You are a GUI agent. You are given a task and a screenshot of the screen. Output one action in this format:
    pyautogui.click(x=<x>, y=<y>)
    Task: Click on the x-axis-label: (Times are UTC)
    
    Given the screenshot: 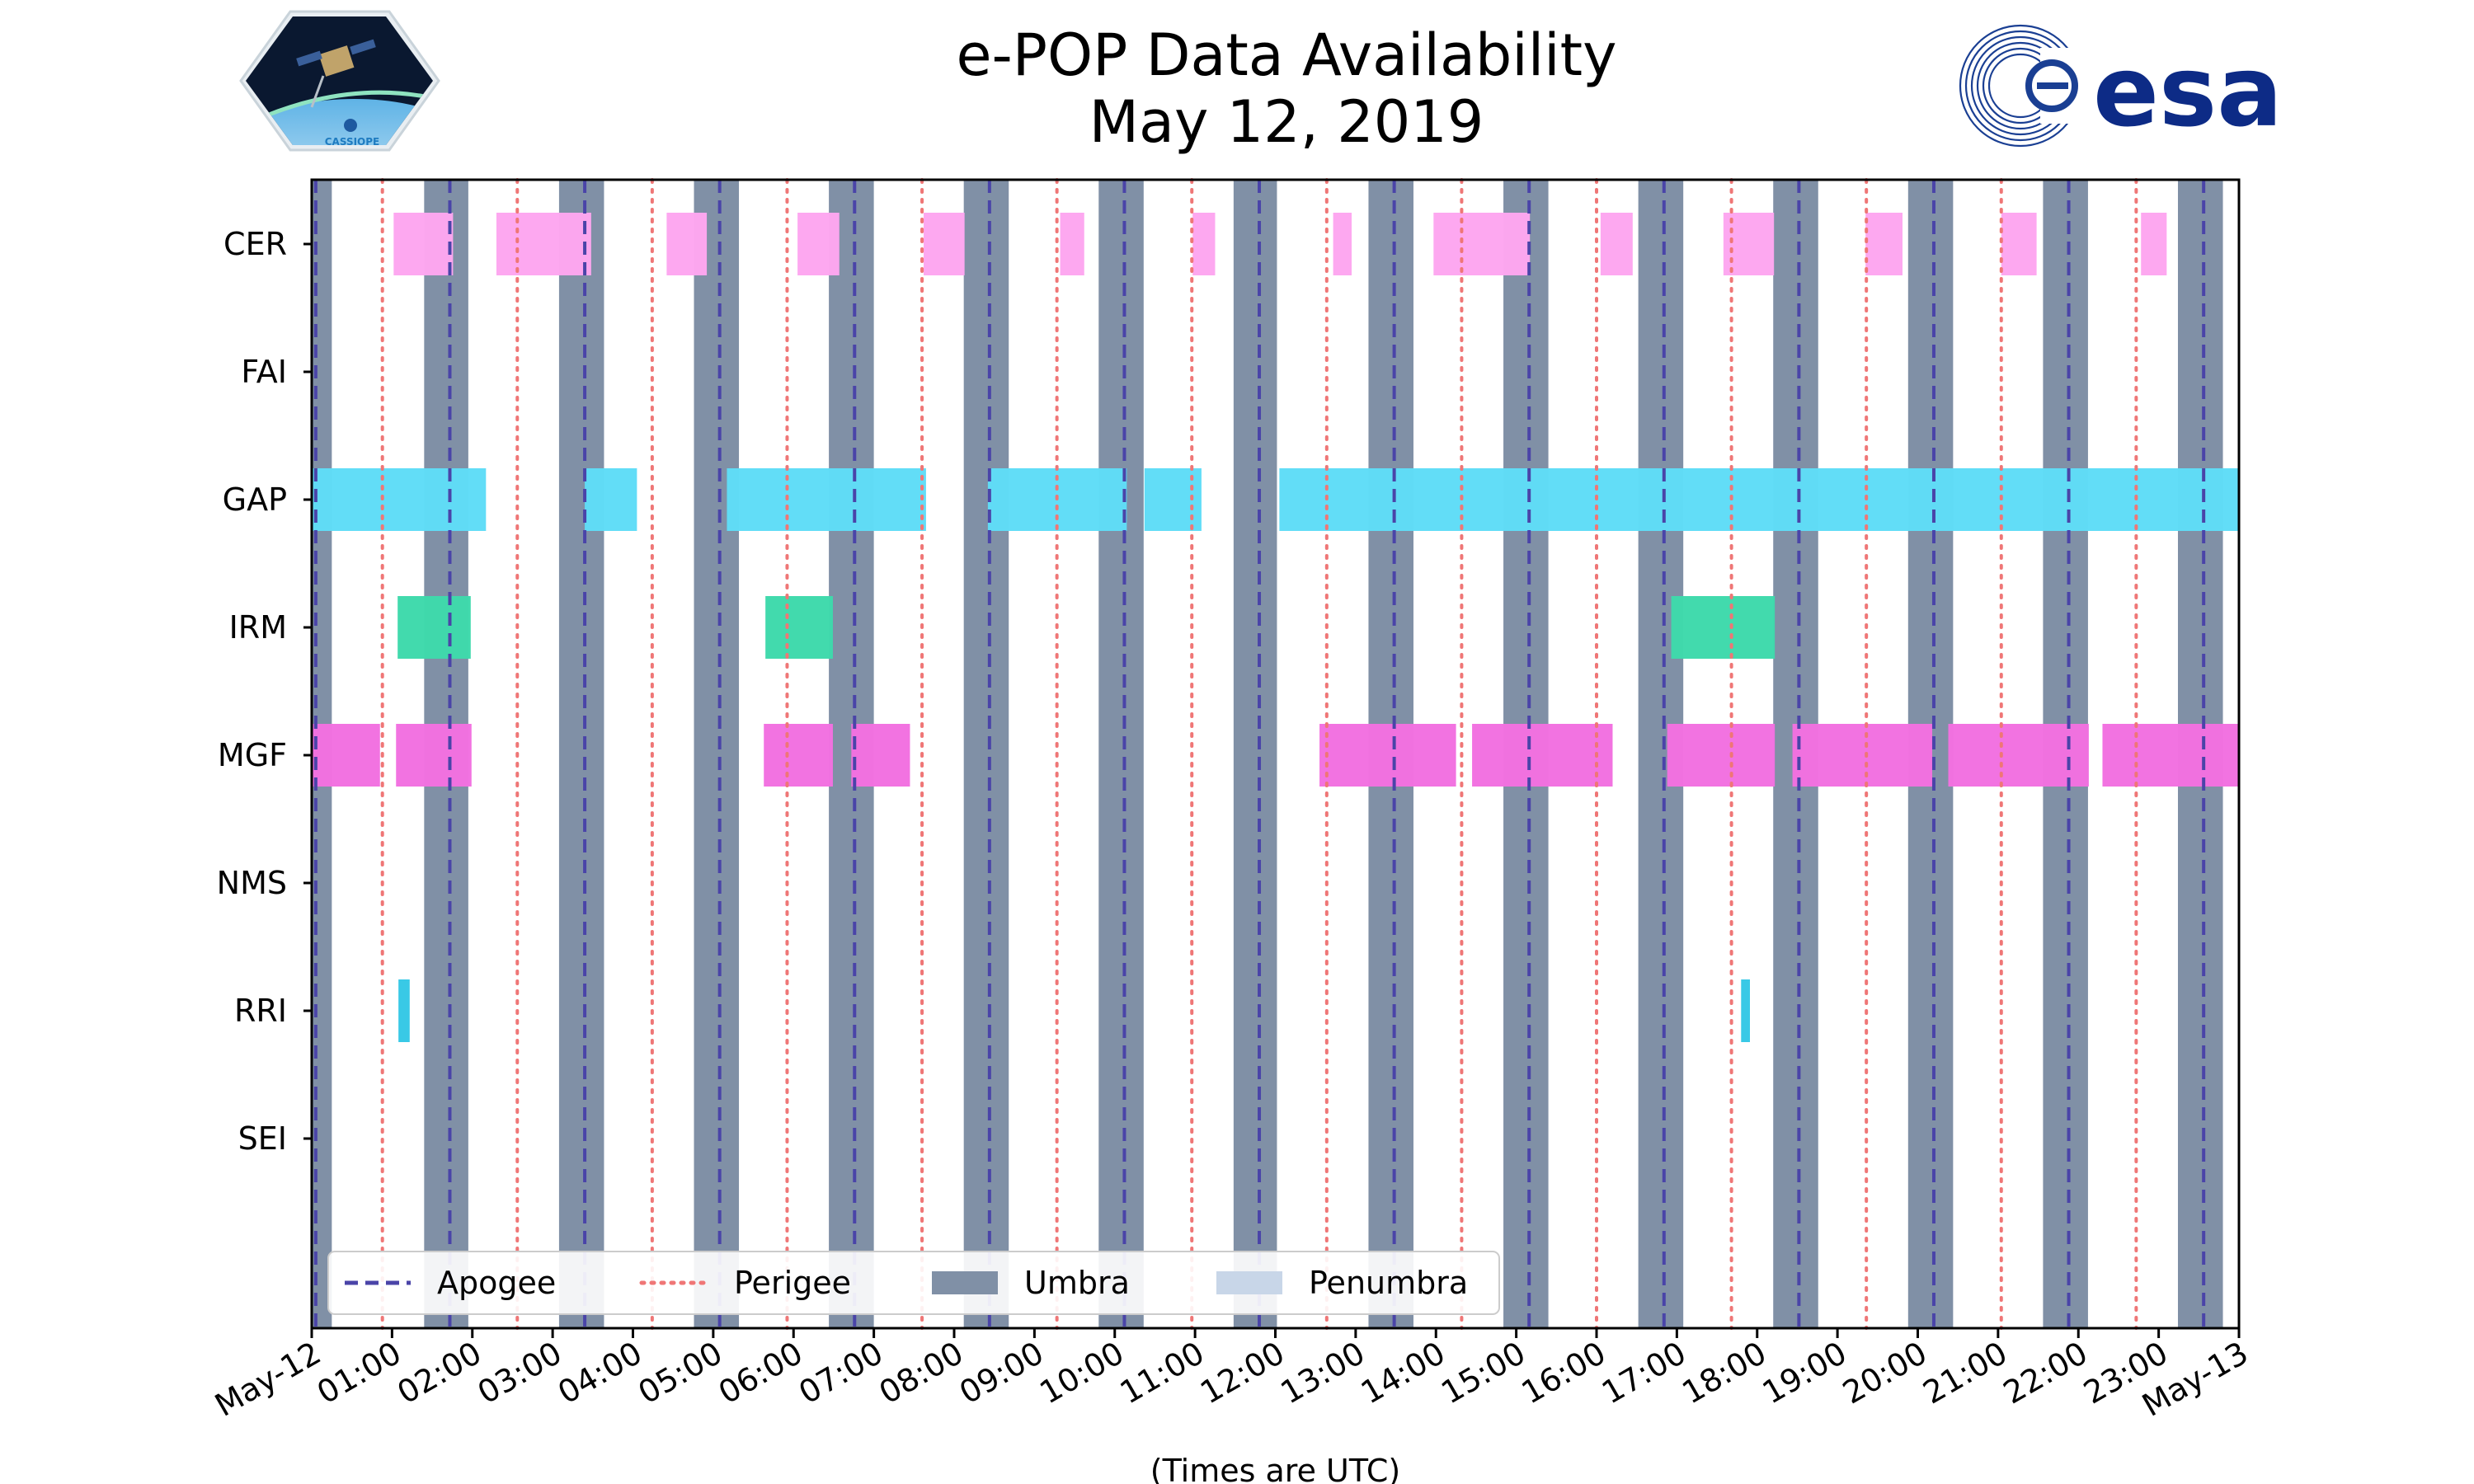 What is the action you would take?
    pyautogui.click(x=1275, y=1468)
    